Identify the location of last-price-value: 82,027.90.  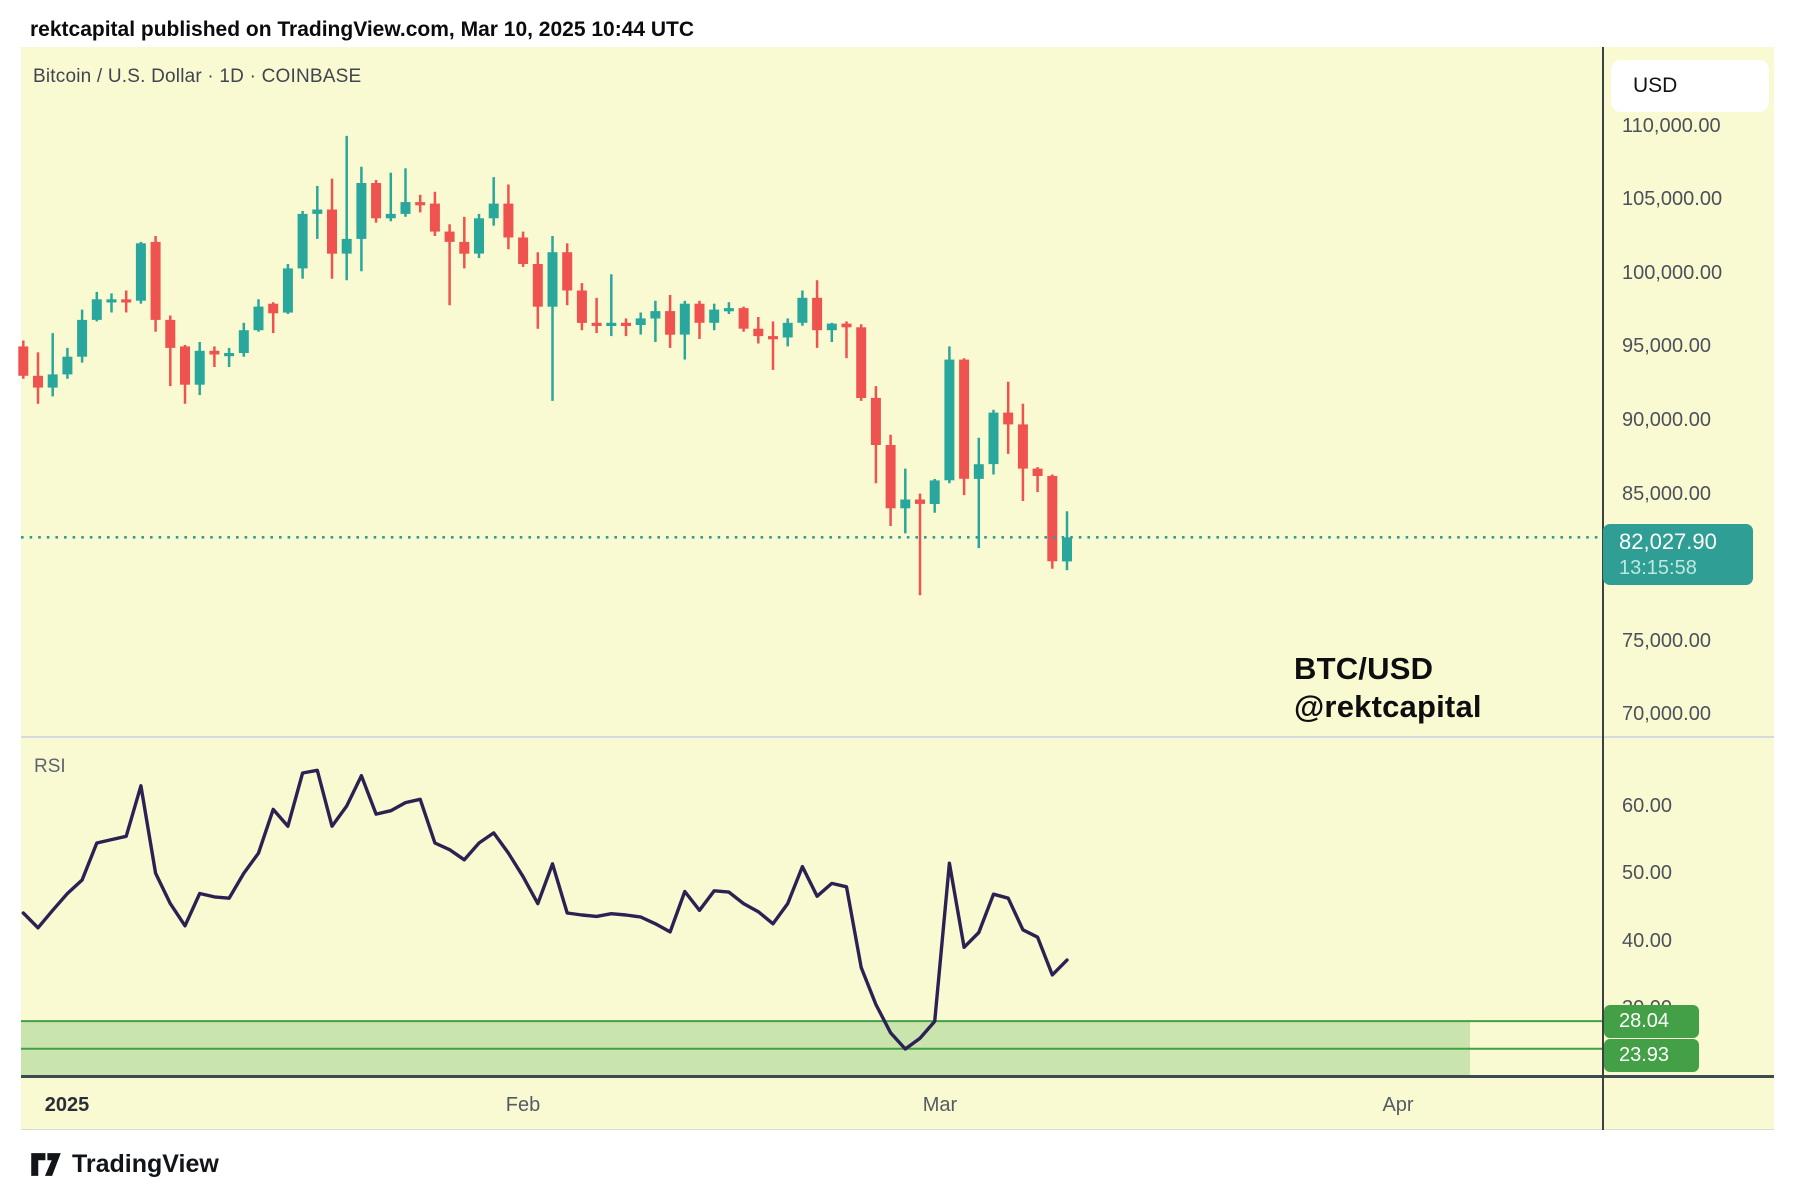
(1668, 541).